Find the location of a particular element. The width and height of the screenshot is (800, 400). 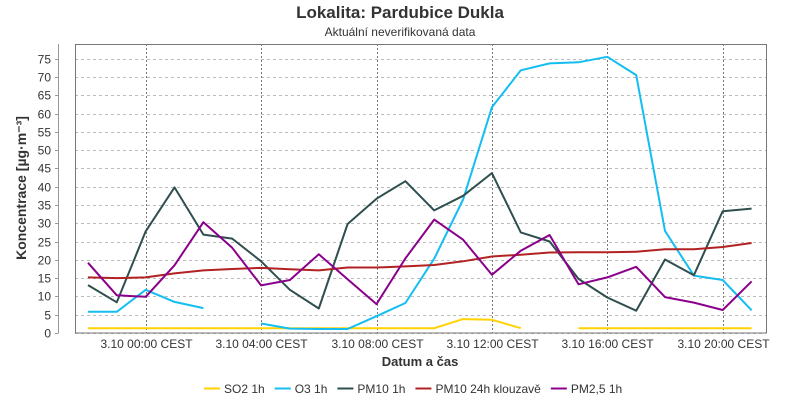

legend-item: PM10 24h klouzavě is located at coordinates (478, 389).